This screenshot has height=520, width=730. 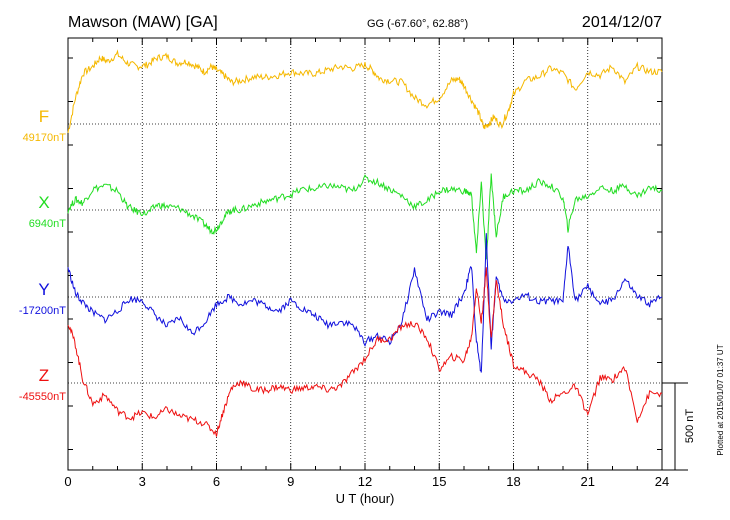 I want to click on series-name-z: Z, so click(x=44, y=375).